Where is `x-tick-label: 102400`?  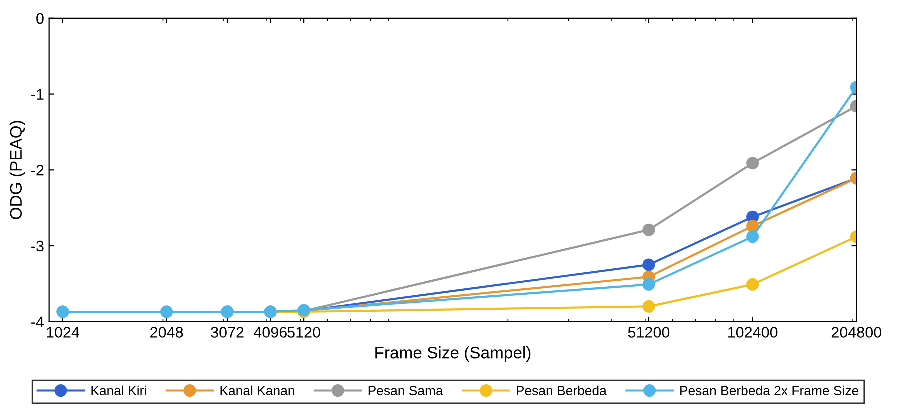
x-tick-label: 102400 is located at coordinates (753, 332).